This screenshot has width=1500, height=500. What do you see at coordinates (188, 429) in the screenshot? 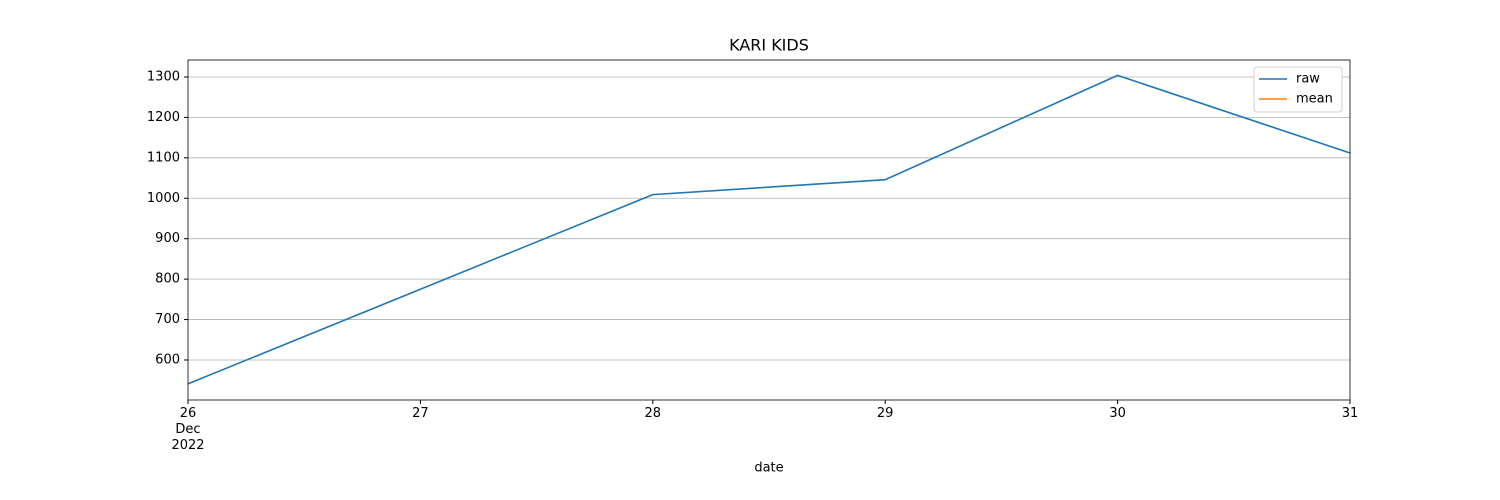
I see `x-tick-label: 26 Dec 2022` at bounding box center [188, 429].